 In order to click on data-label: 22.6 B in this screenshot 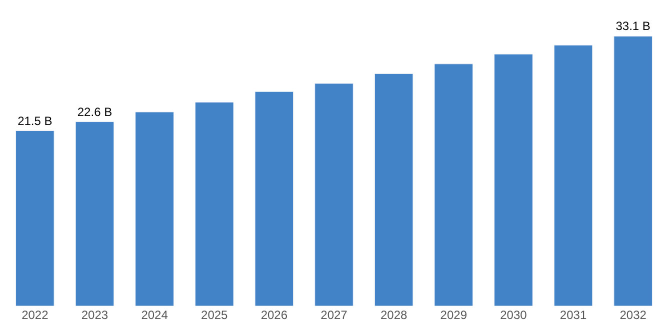, I will do `click(94, 111)`.